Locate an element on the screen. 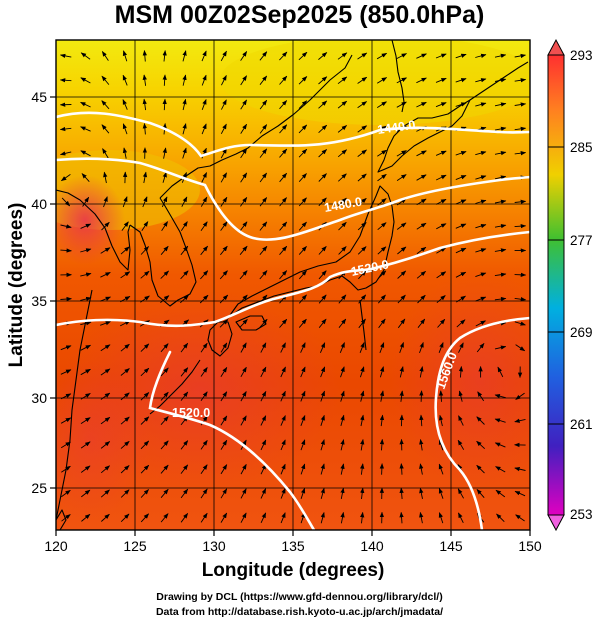 The image size is (599, 625). x-tick-135: 135 is located at coordinates (293, 546).